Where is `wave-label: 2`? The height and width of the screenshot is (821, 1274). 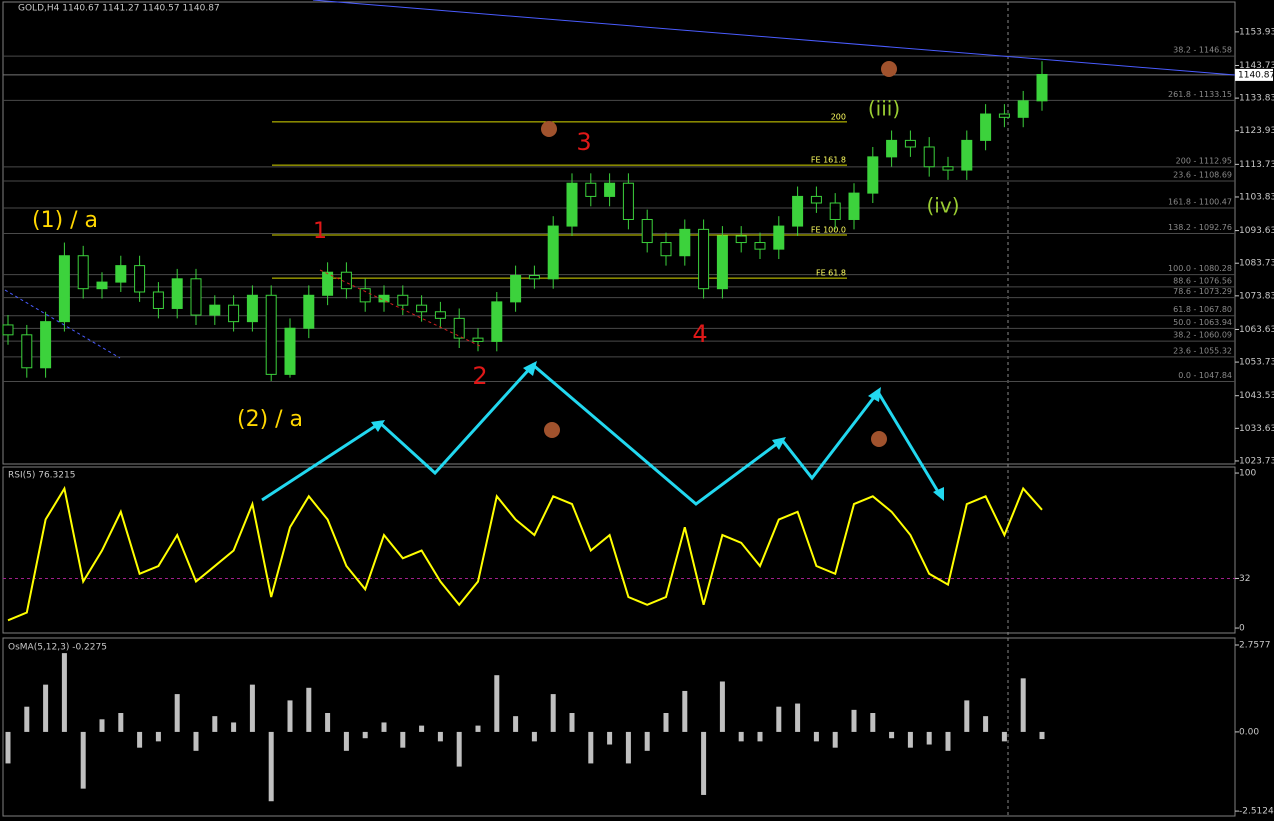 wave-label: 2 is located at coordinates (479, 376).